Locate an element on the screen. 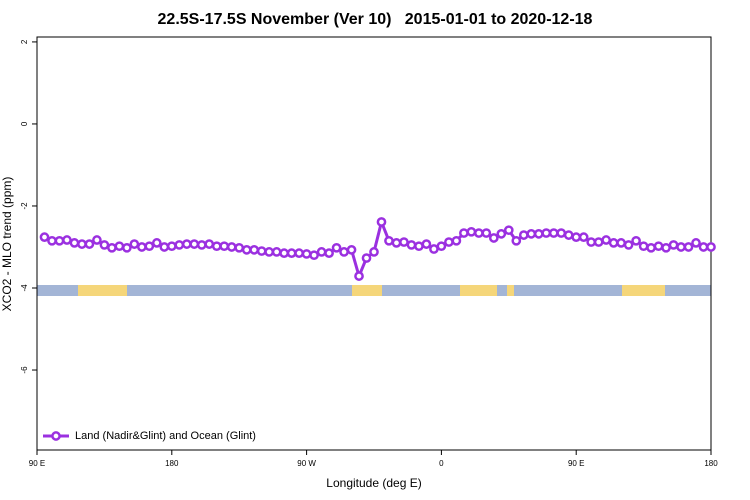  y-tick-label: 2 is located at coordinates (24, 41).